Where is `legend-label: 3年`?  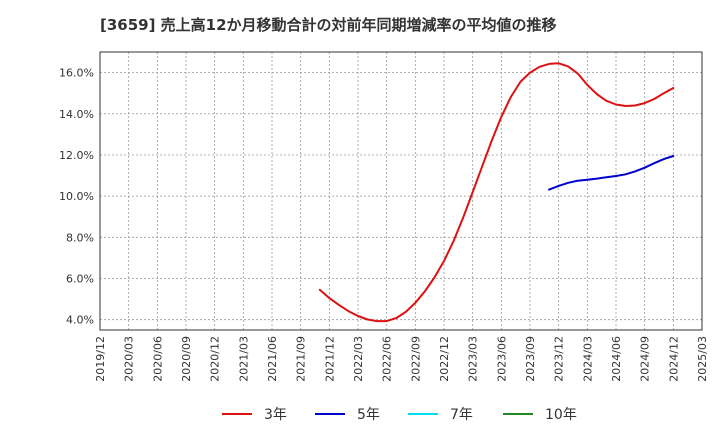 legend-label: 3年 is located at coordinates (275, 415).